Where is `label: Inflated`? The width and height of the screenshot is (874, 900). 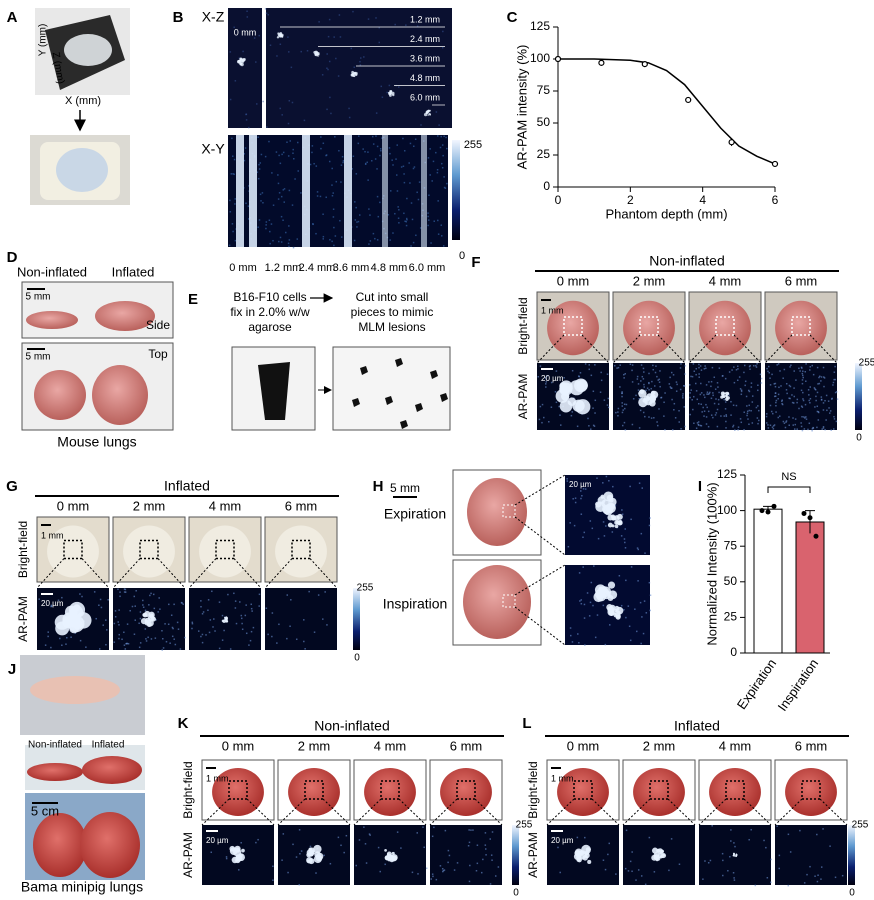
label: Inflated is located at coordinates (108, 745).